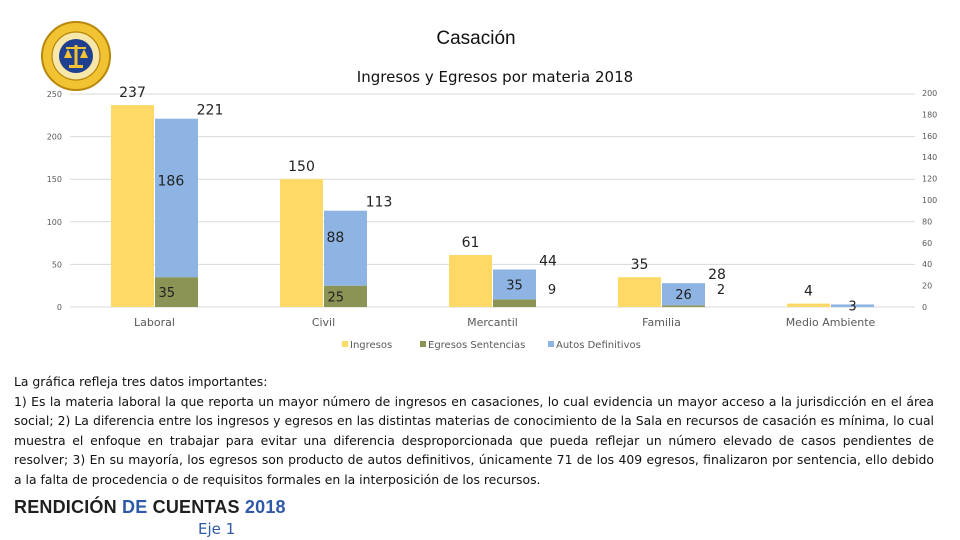 This screenshot has height=540, width=960. What do you see at coordinates (301, 167) in the screenshot?
I see `data-label: 150` at bounding box center [301, 167].